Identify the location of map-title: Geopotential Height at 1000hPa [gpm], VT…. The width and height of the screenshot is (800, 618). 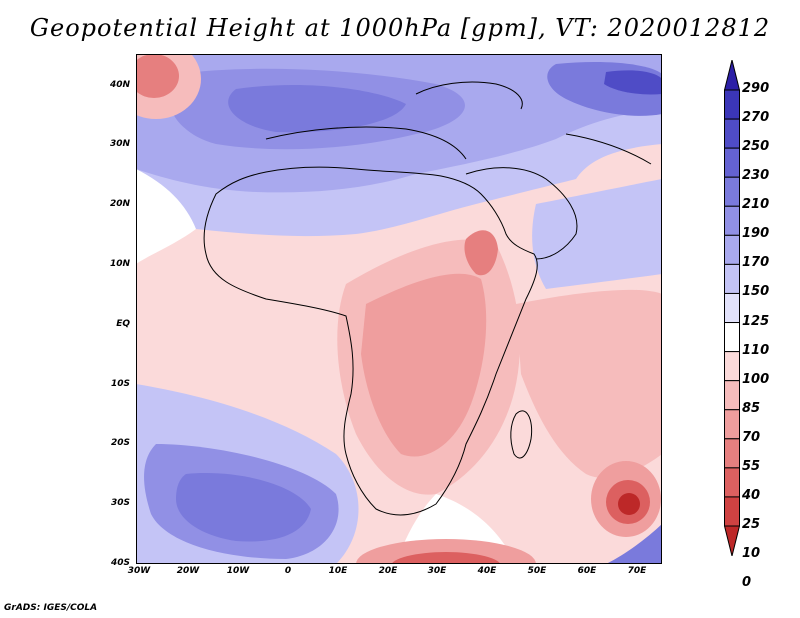
(400, 28).